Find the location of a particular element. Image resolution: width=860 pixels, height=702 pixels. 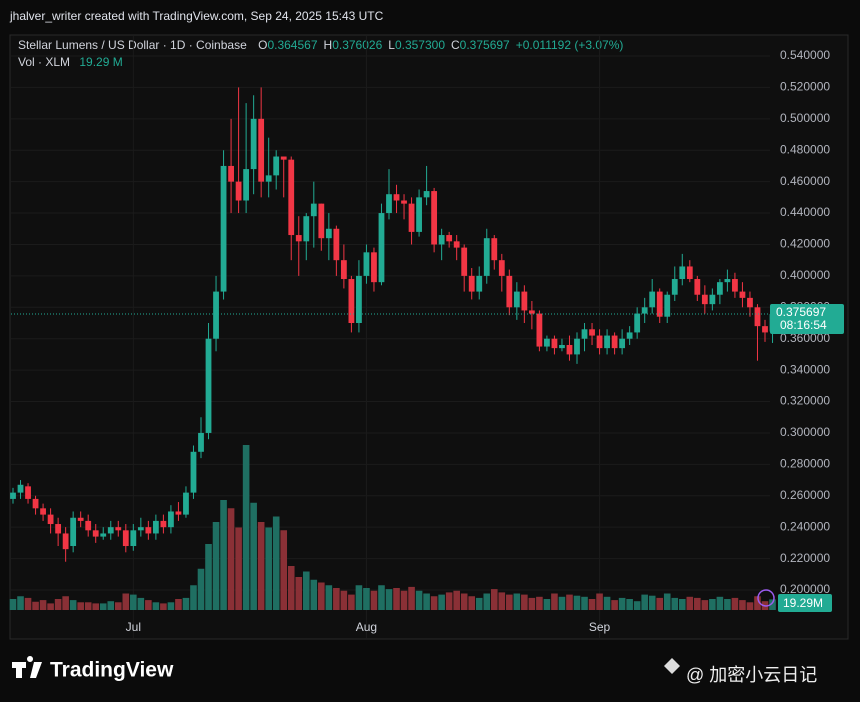

volume-legend-label: Vol · XLM is located at coordinates (44, 62).